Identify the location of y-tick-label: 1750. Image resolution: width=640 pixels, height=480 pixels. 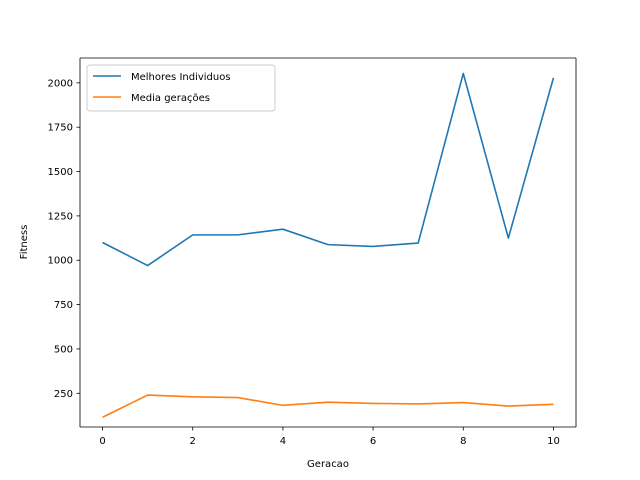
(60, 128).